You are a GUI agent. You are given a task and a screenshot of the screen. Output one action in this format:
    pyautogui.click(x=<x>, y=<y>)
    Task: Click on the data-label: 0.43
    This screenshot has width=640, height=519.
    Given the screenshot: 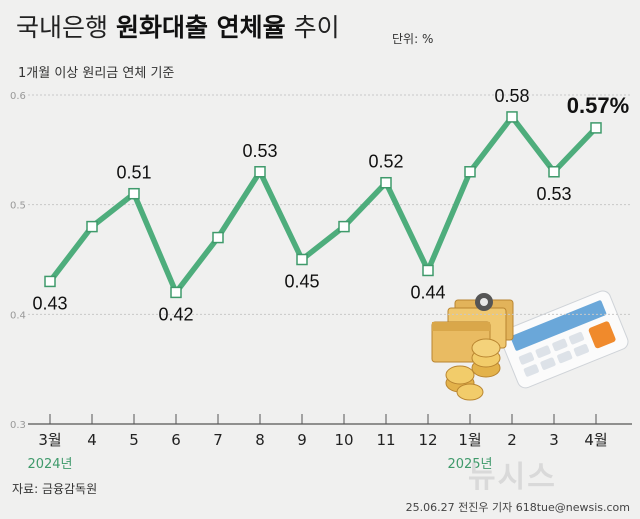 What is the action you would take?
    pyautogui.click(x=49, y=303)
    